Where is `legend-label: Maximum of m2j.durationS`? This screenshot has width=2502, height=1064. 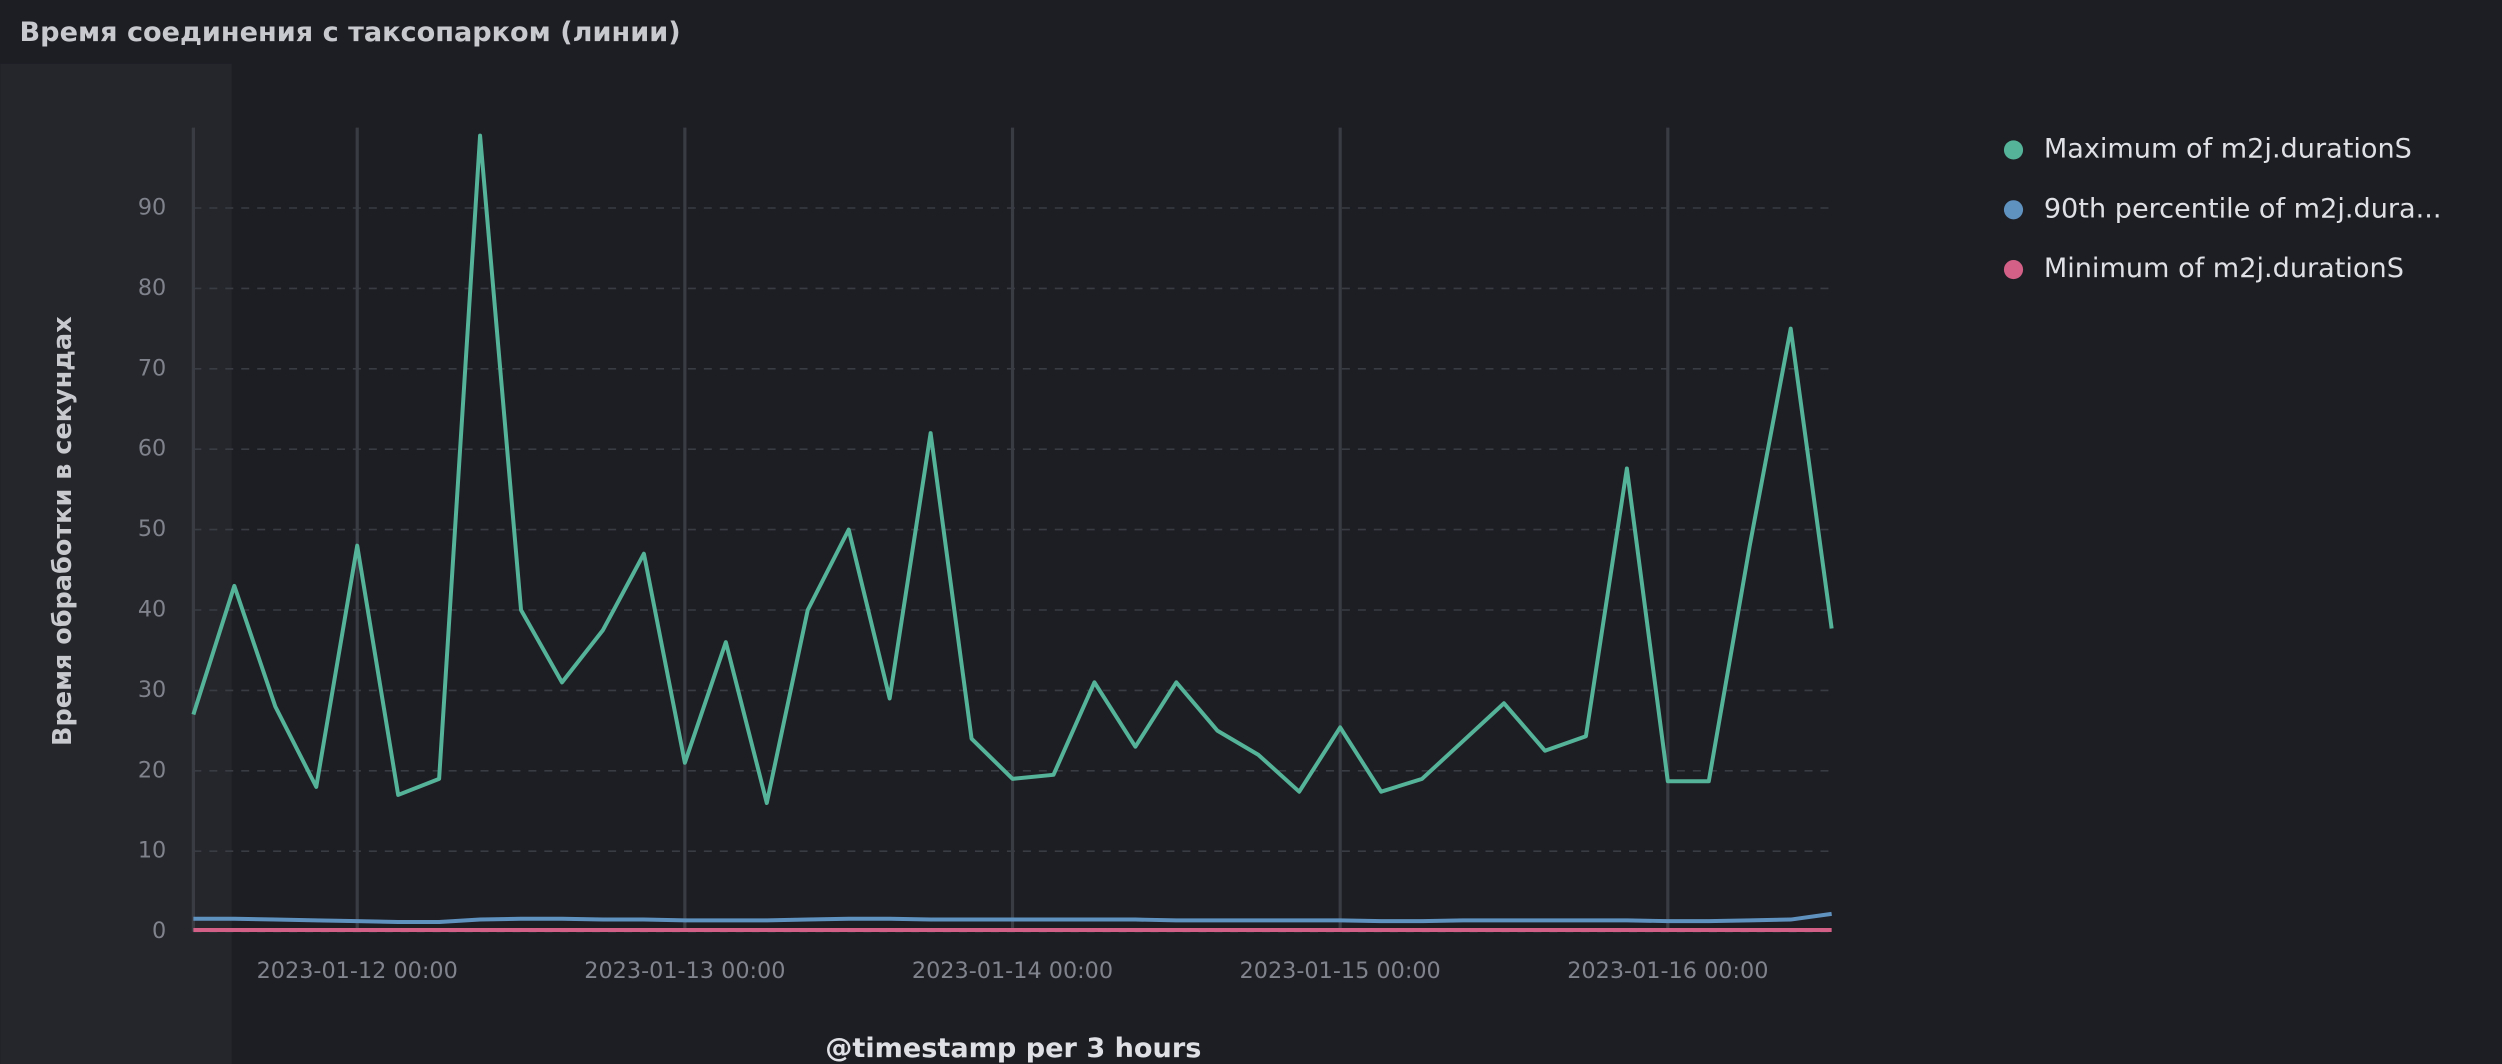 legend-label: Maximum of m2j.durationS is located at coordinates (2228, 148).